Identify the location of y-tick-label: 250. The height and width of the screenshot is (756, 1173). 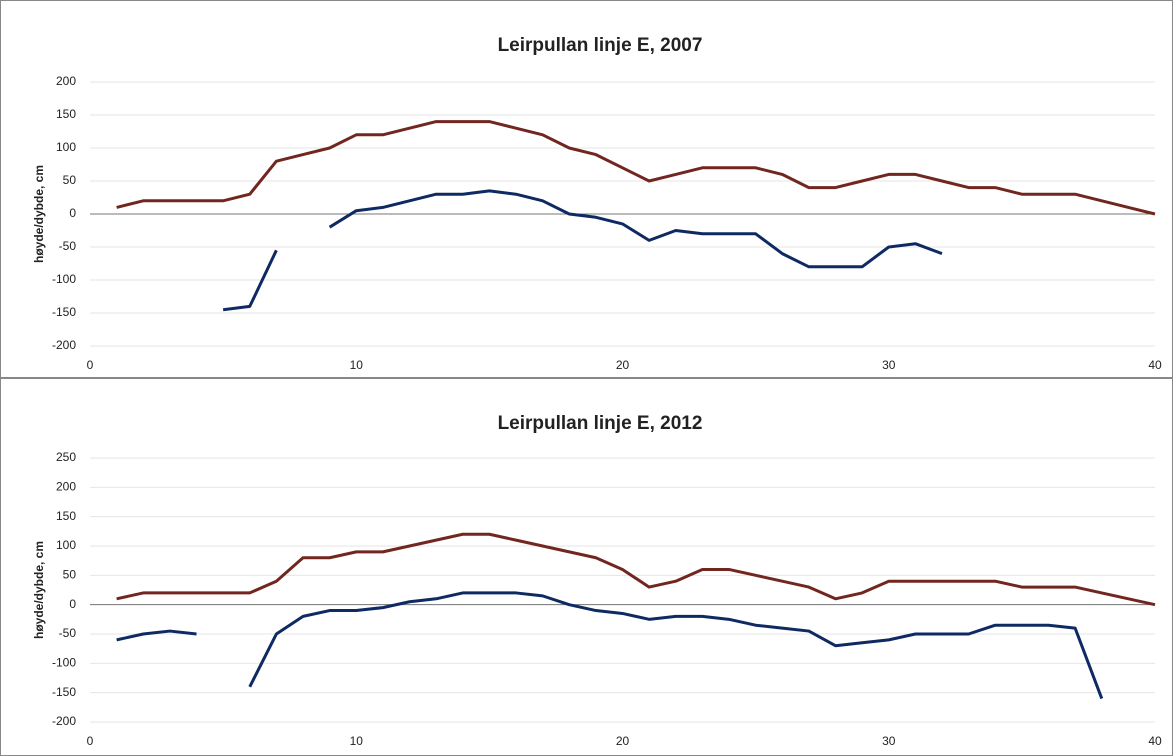
(66, 457).